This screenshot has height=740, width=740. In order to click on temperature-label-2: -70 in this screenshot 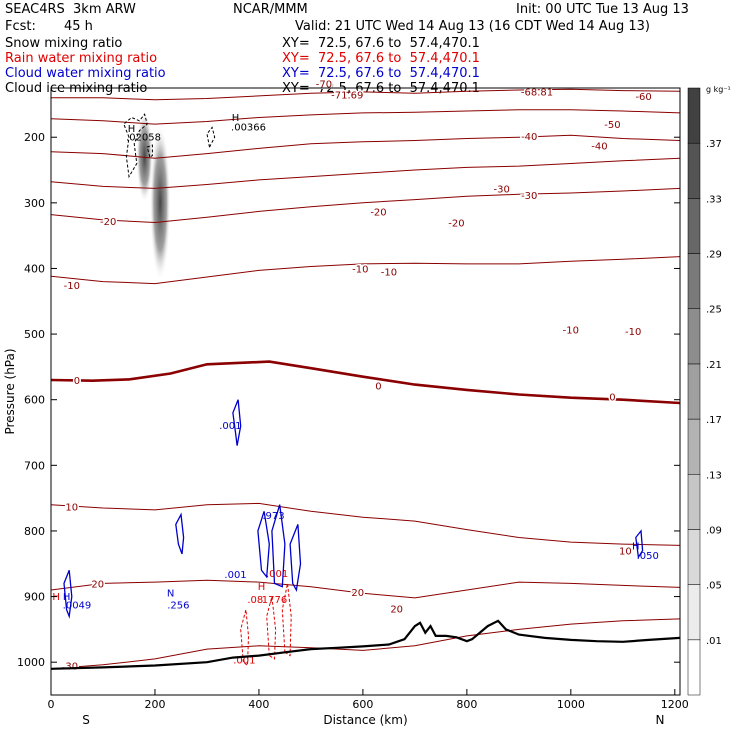, I will do `click(324, 84)`.